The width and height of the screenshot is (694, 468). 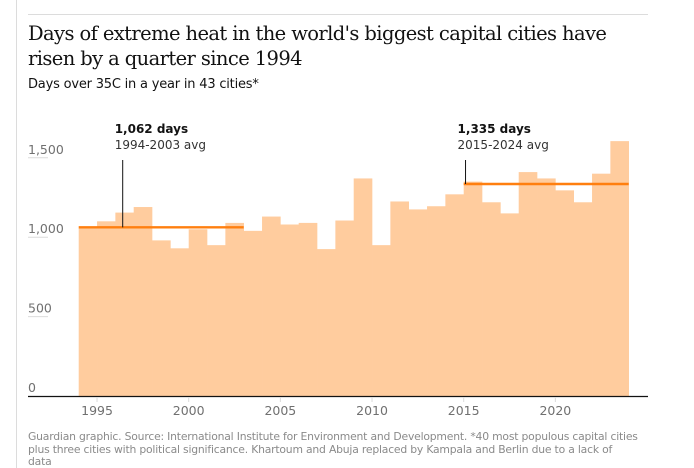 I want to click on bar-2015, so click(x=473, y=288).